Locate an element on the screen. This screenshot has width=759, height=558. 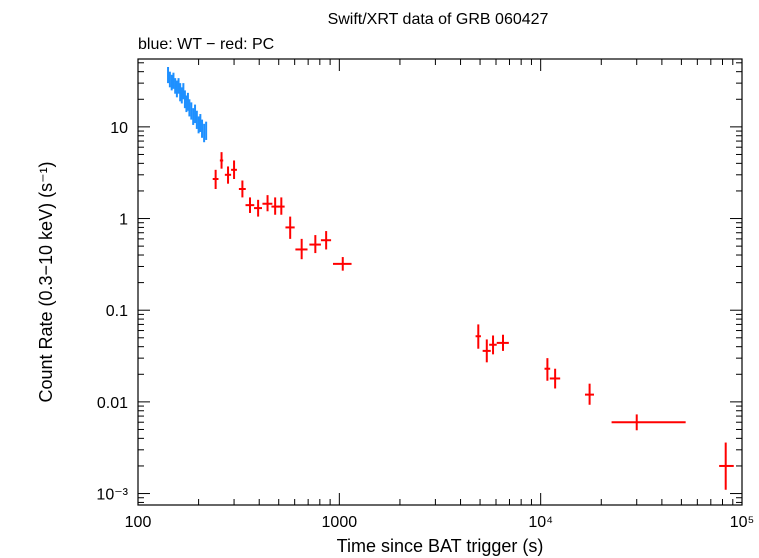
chart-subtitle: blue: WT − red: PC is located at coordinates (206, 44).